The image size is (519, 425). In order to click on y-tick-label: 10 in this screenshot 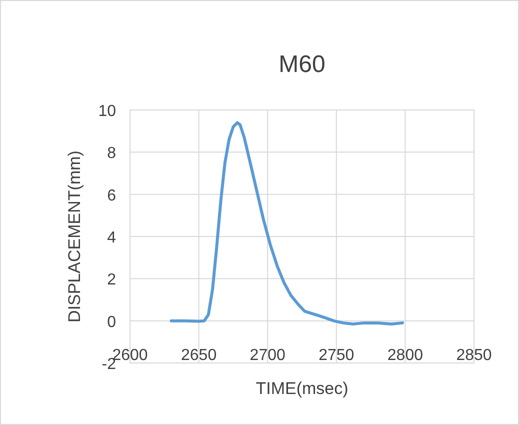, I will do `click(107, 111)`.